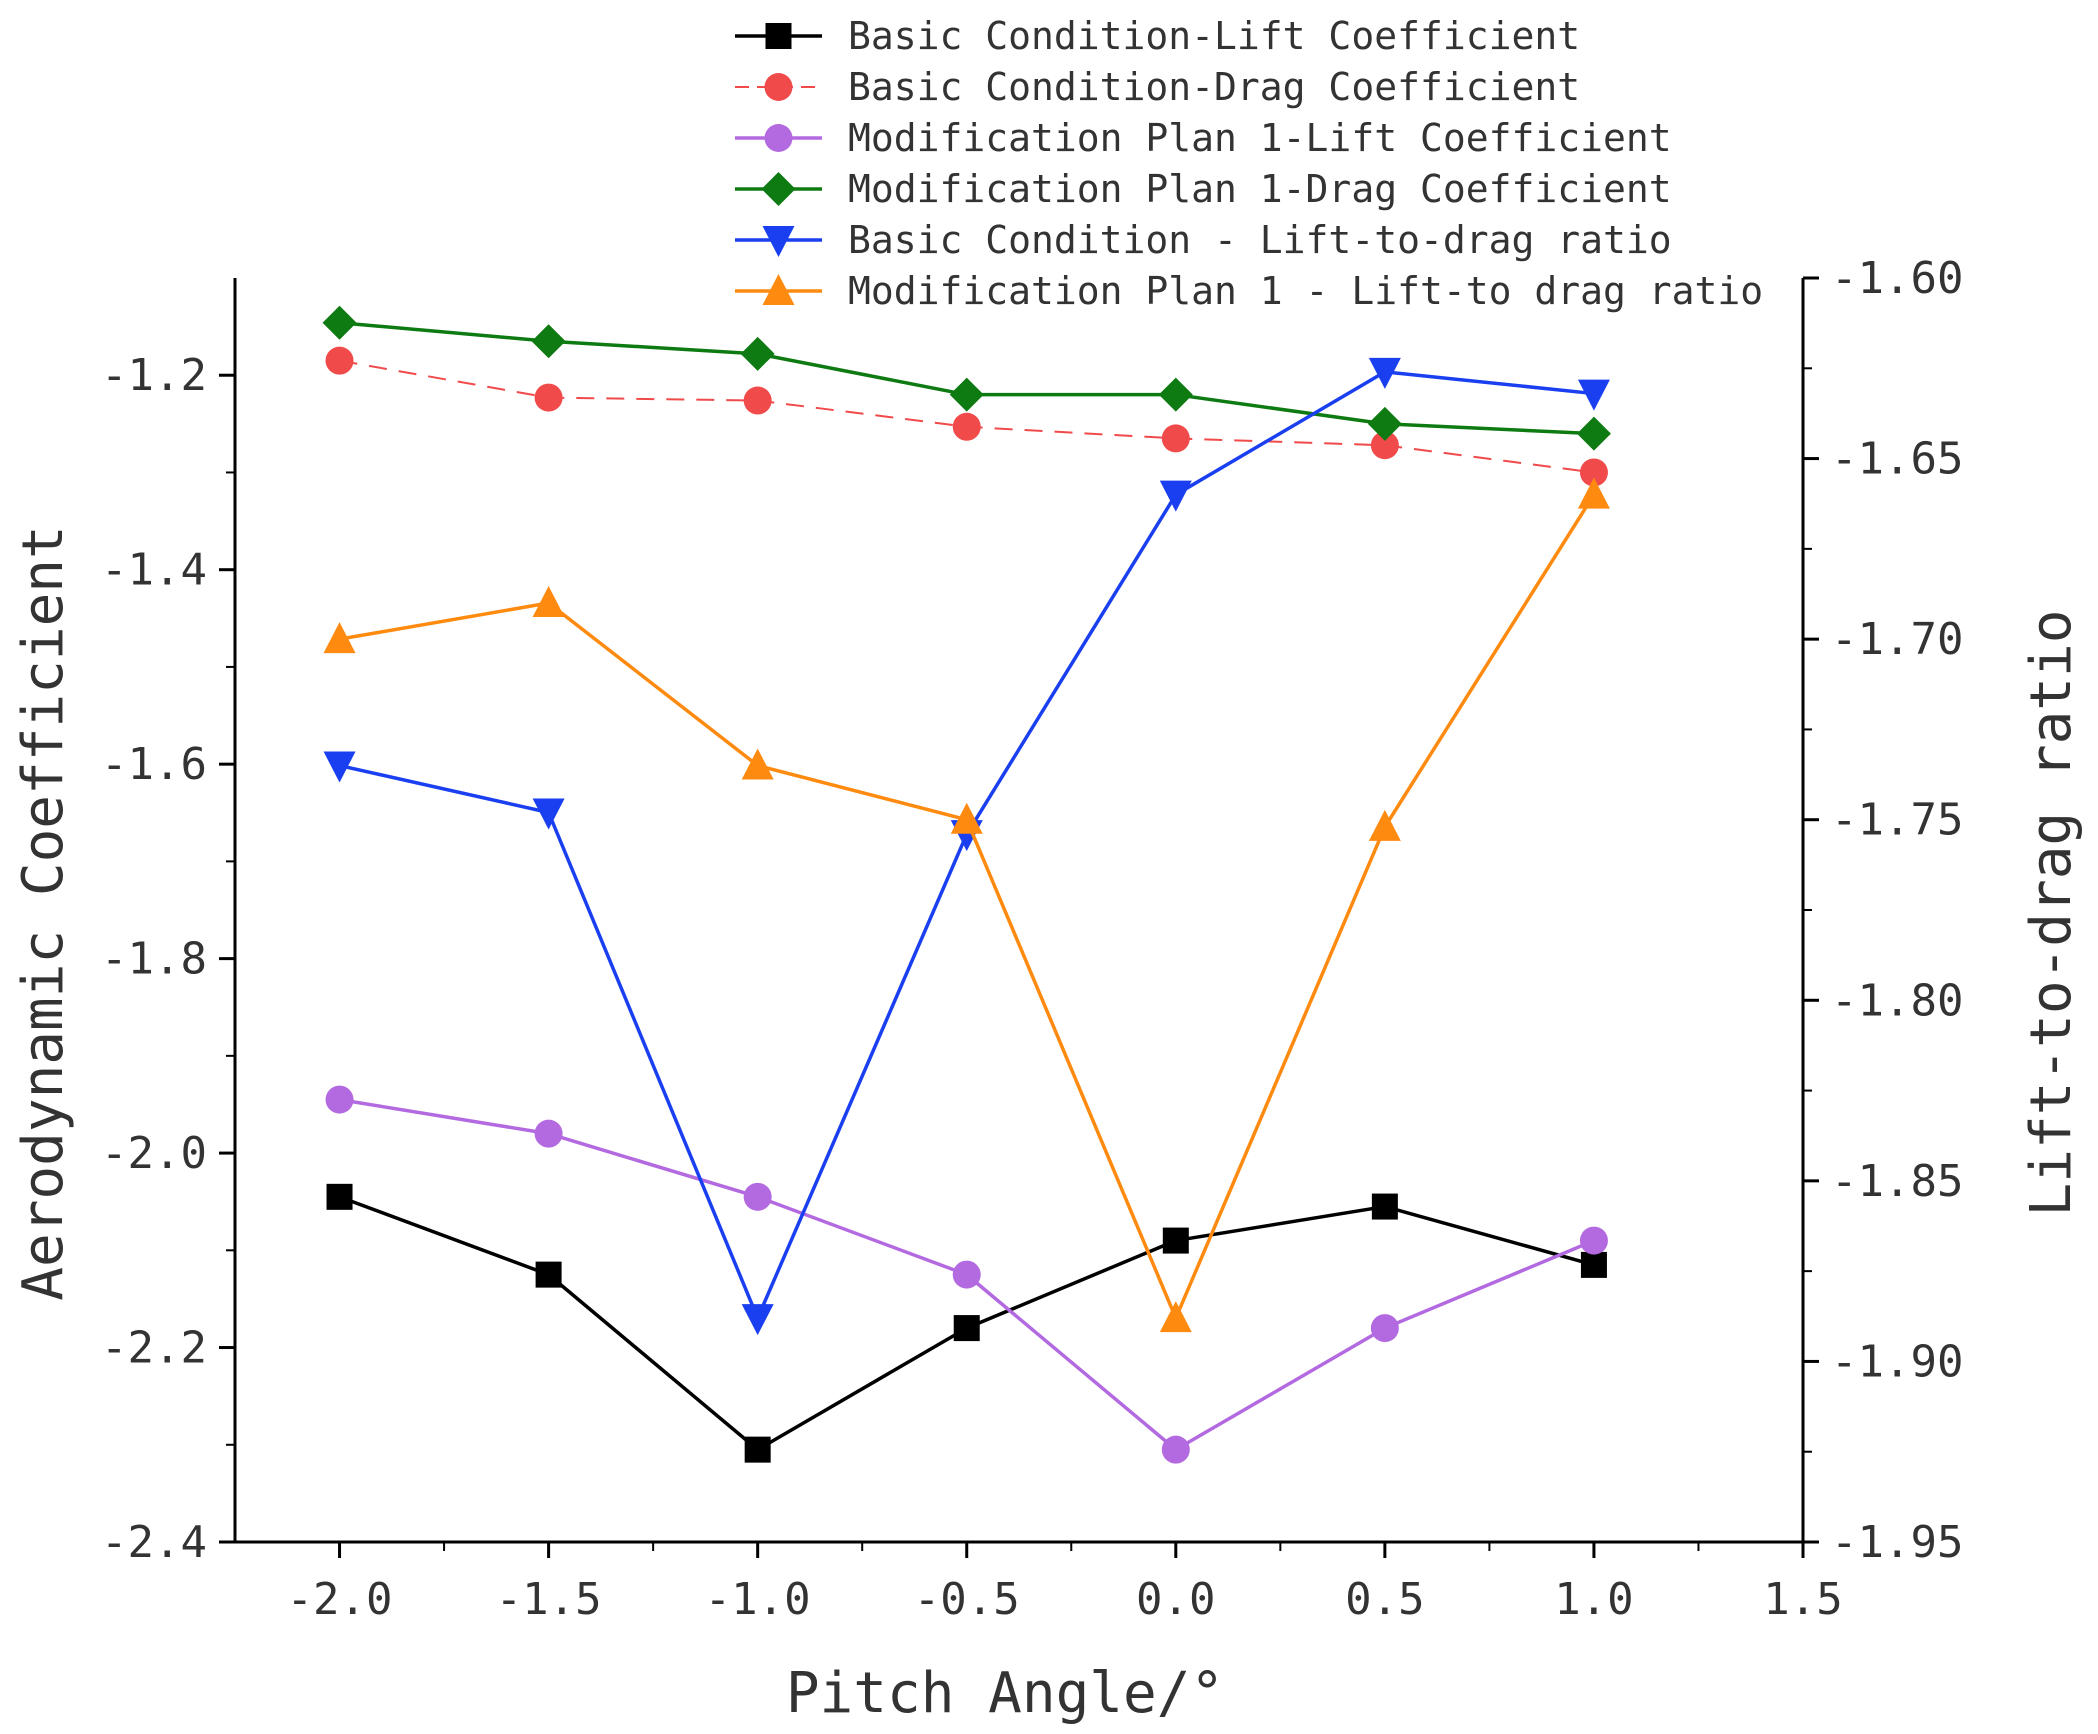  Describe the element at coordinates (758, 1599) in the screenshot. I see `x-tick-label: -1.0` at that location.